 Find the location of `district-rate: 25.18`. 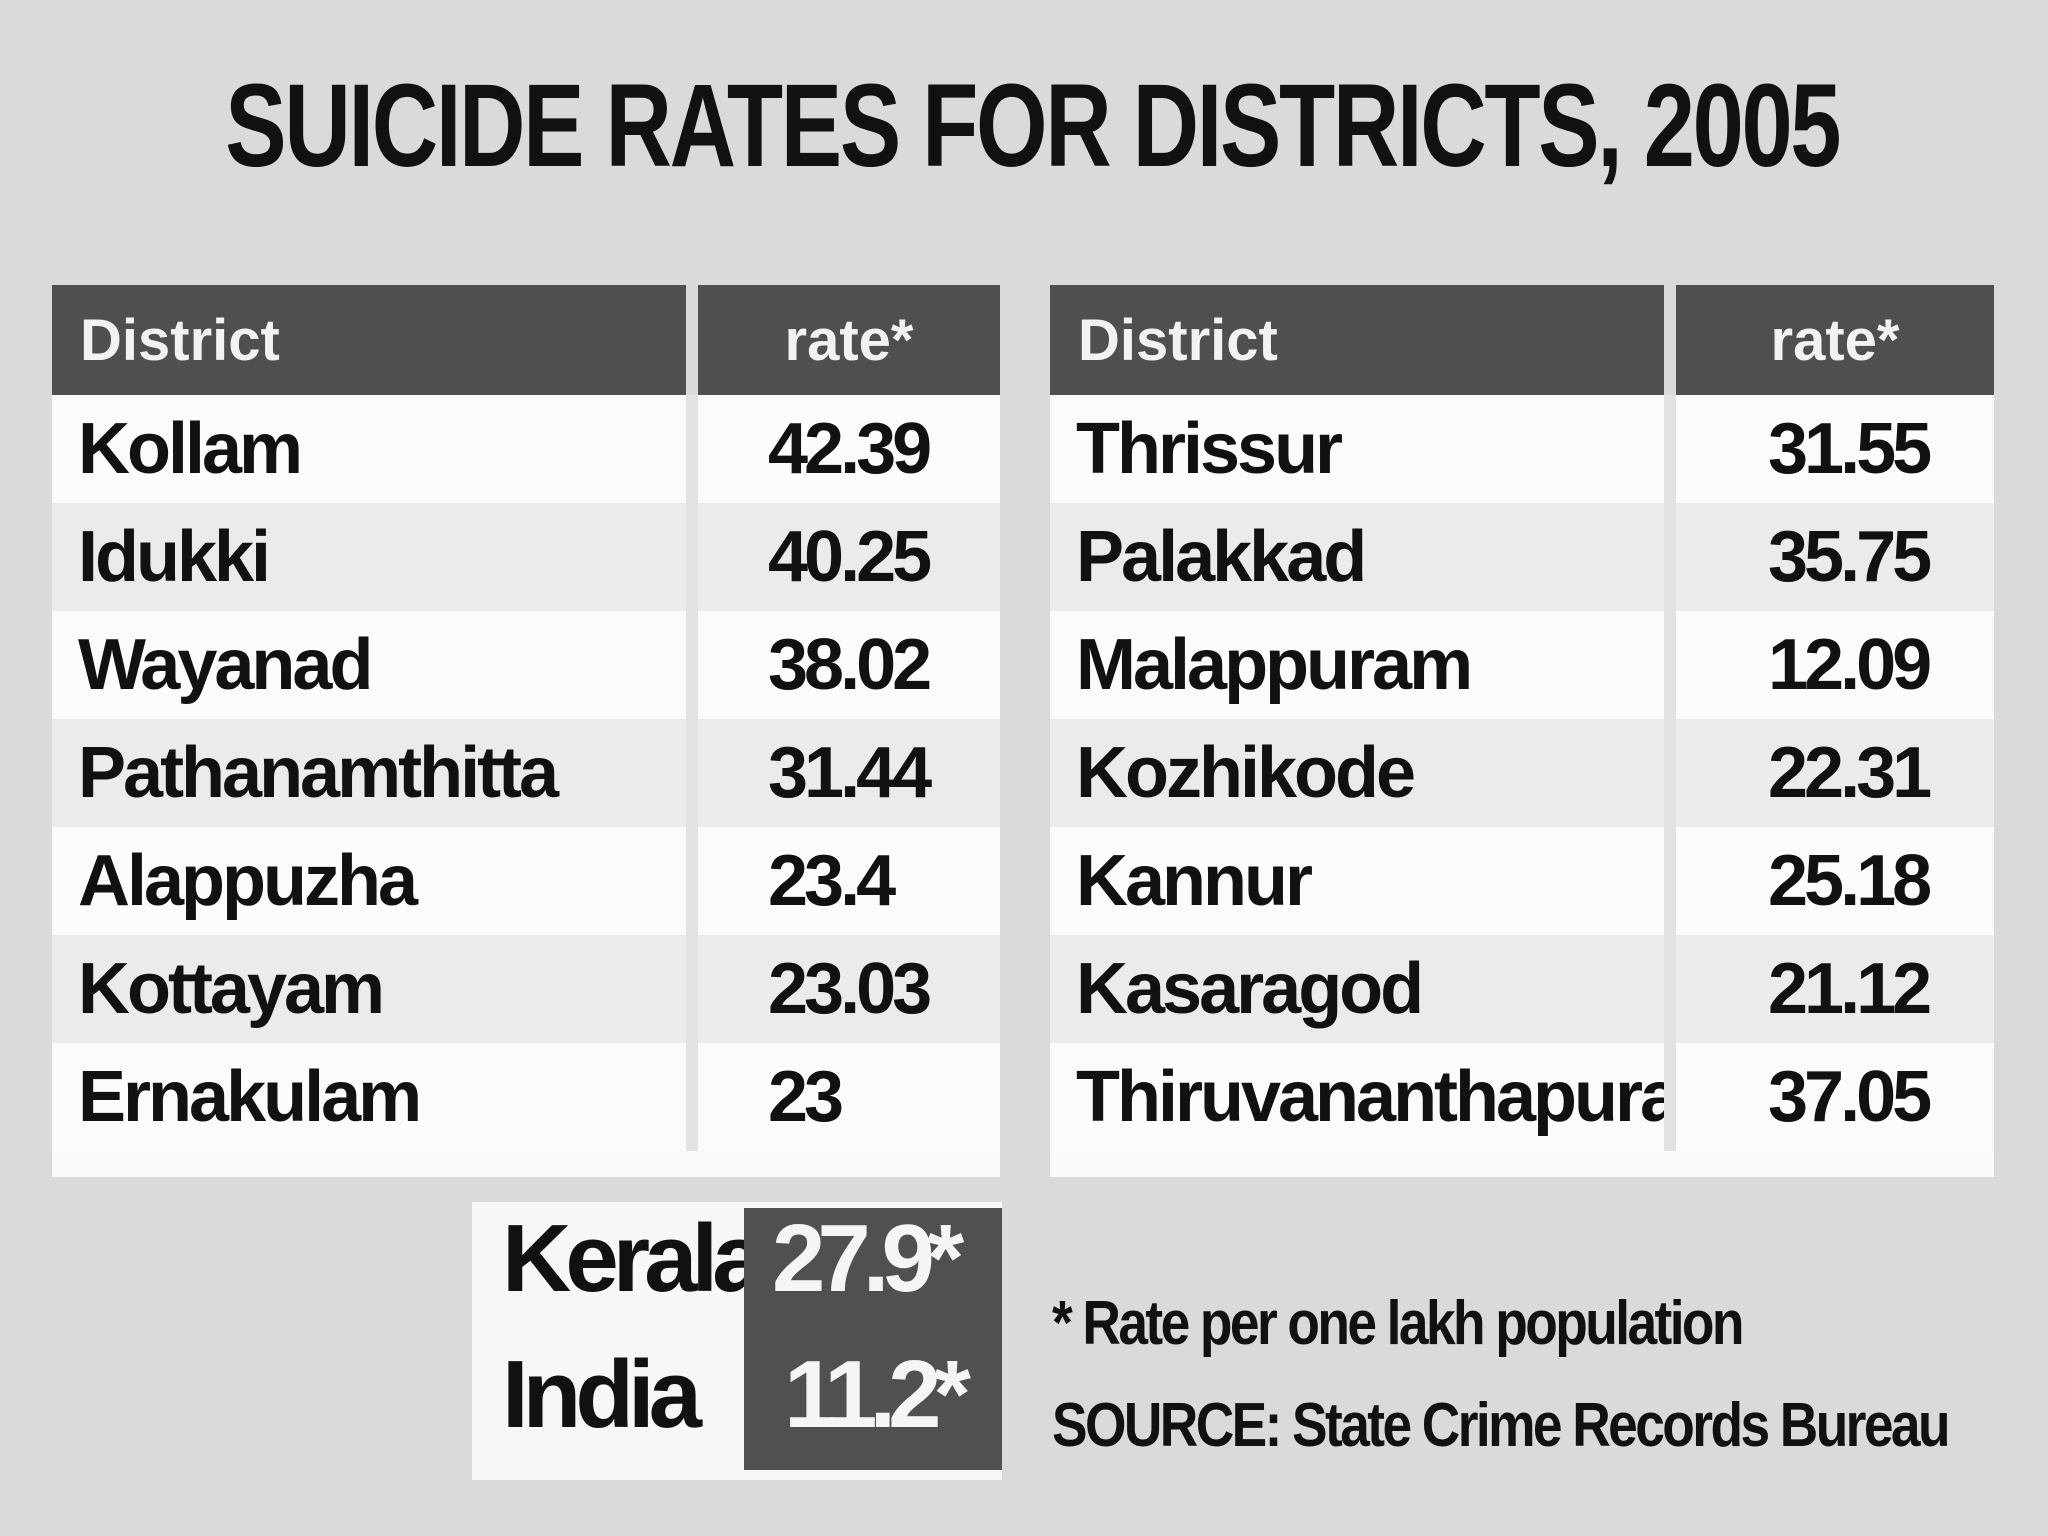

district-rate: 25.18 is located at coordinates (1835, 881).